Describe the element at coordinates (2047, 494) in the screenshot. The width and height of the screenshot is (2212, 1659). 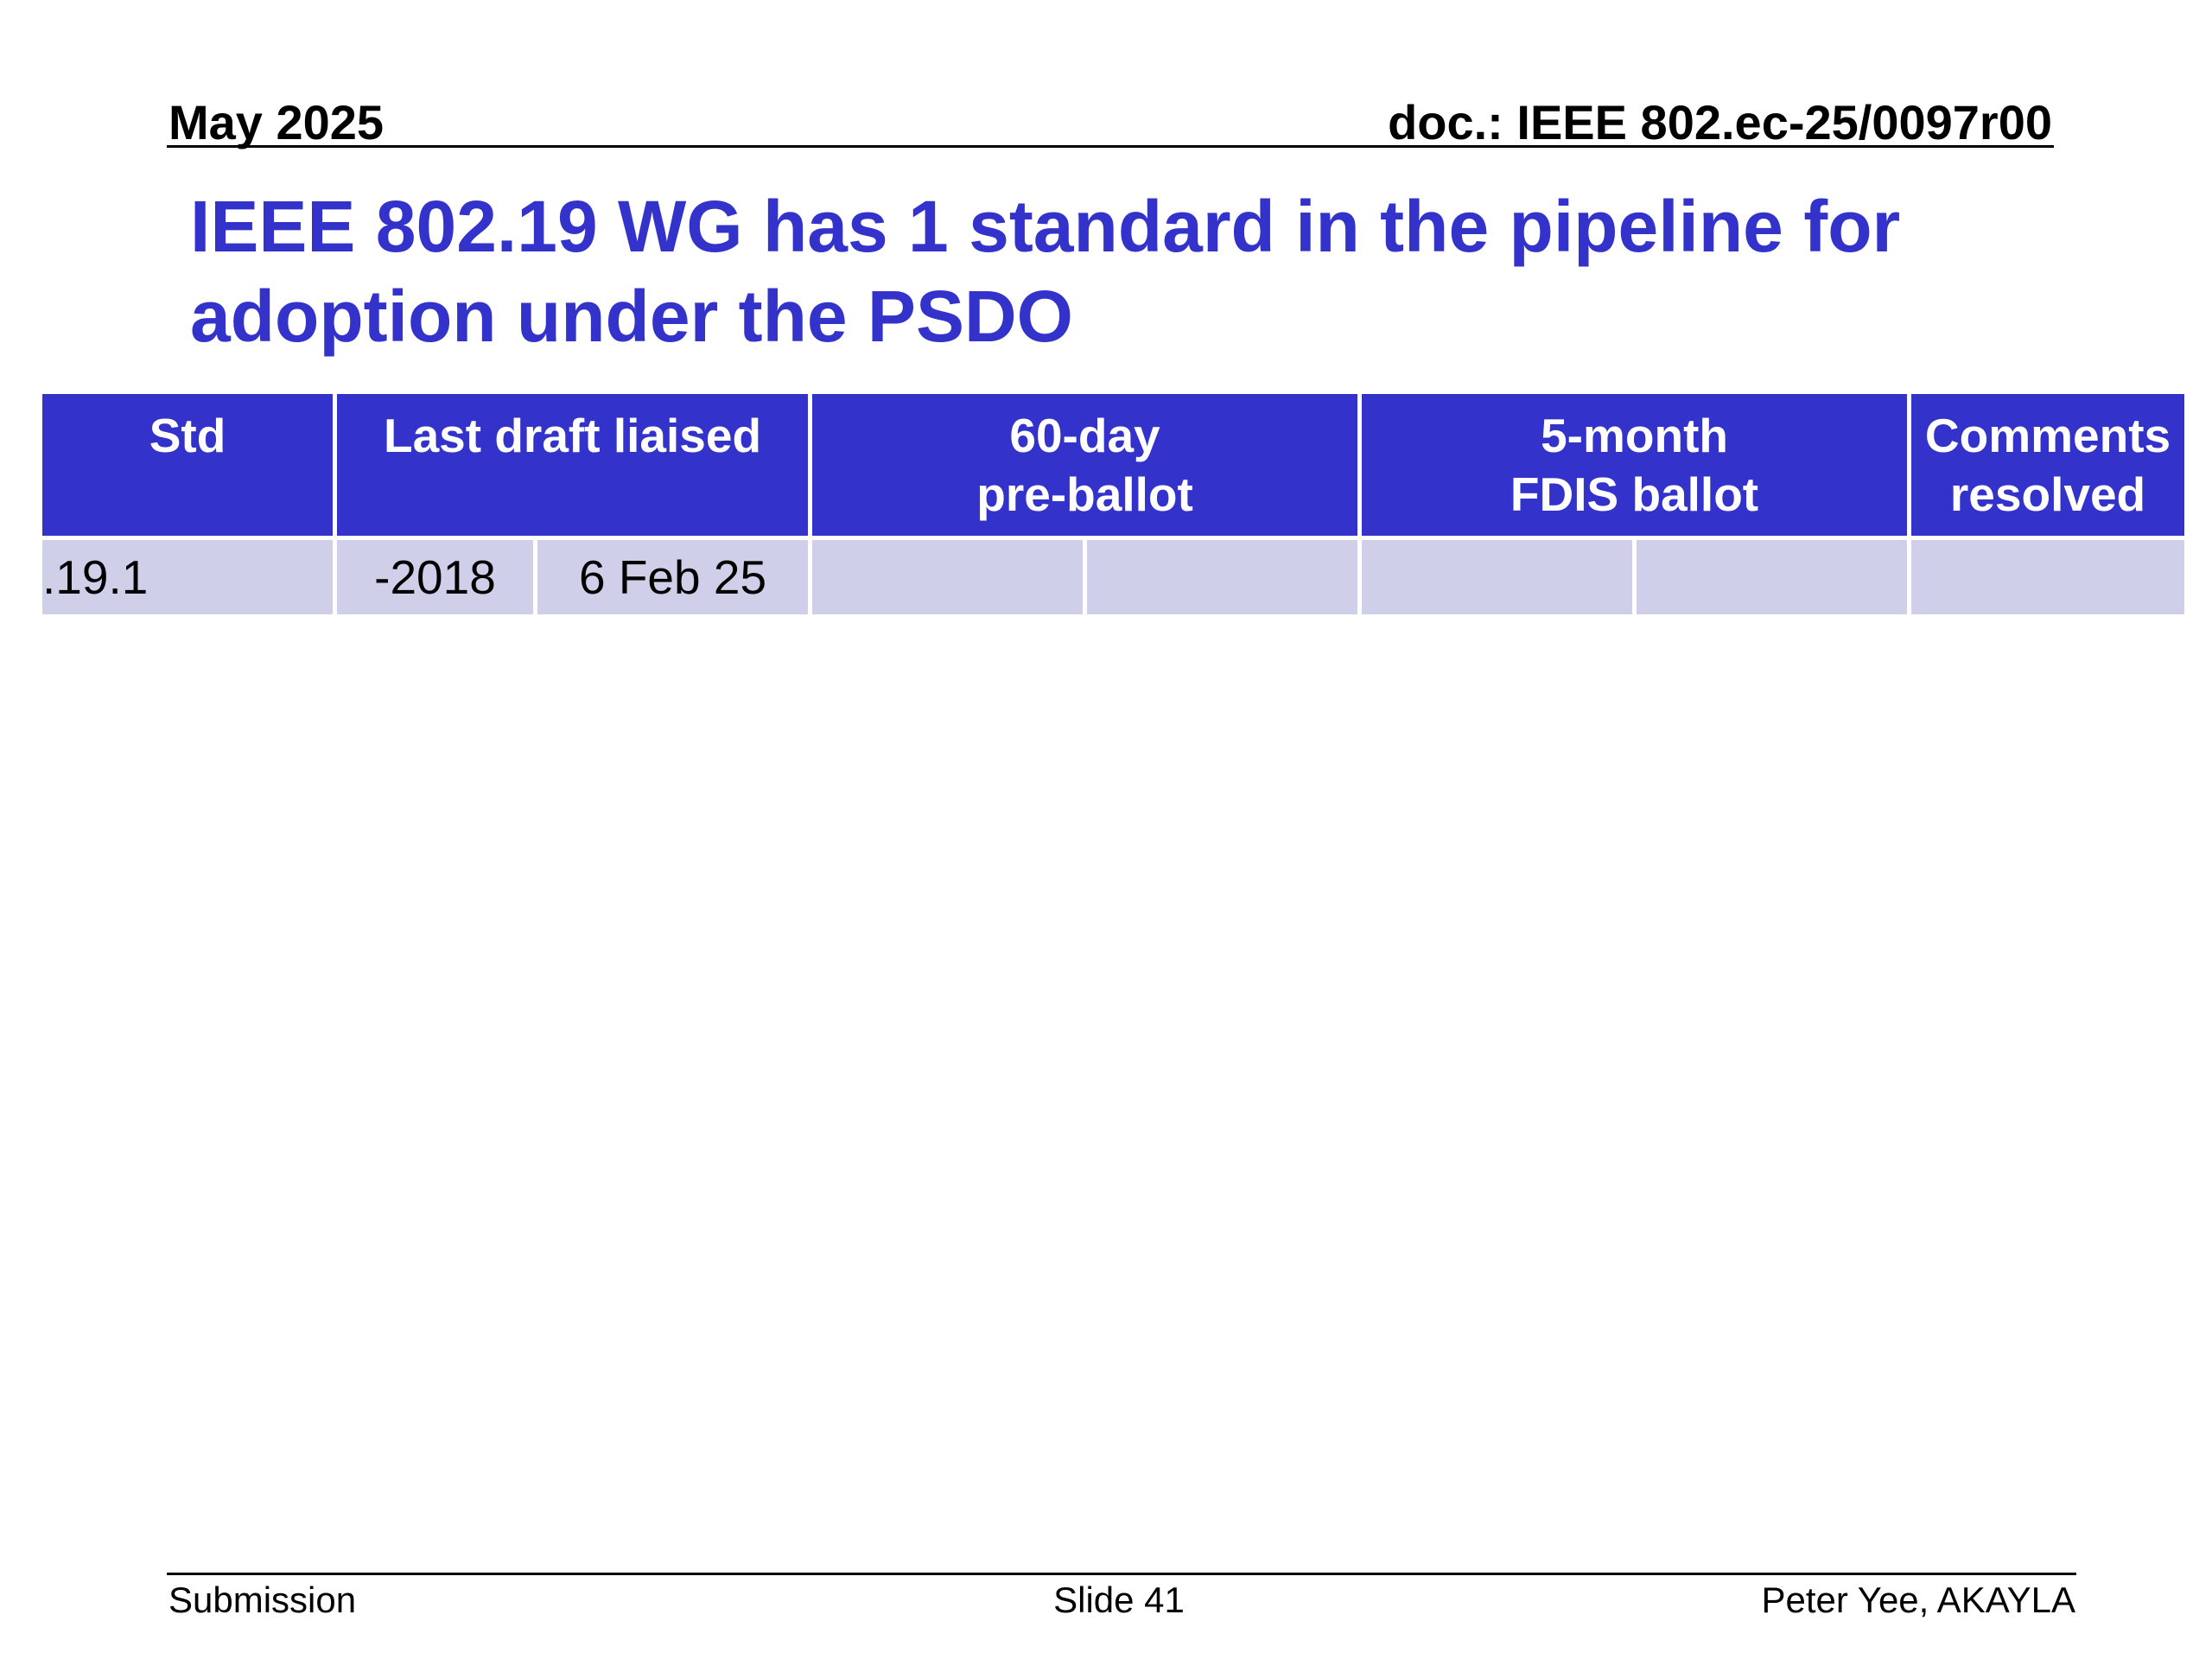
I see `header-comments-line-2: resolved` at that location.